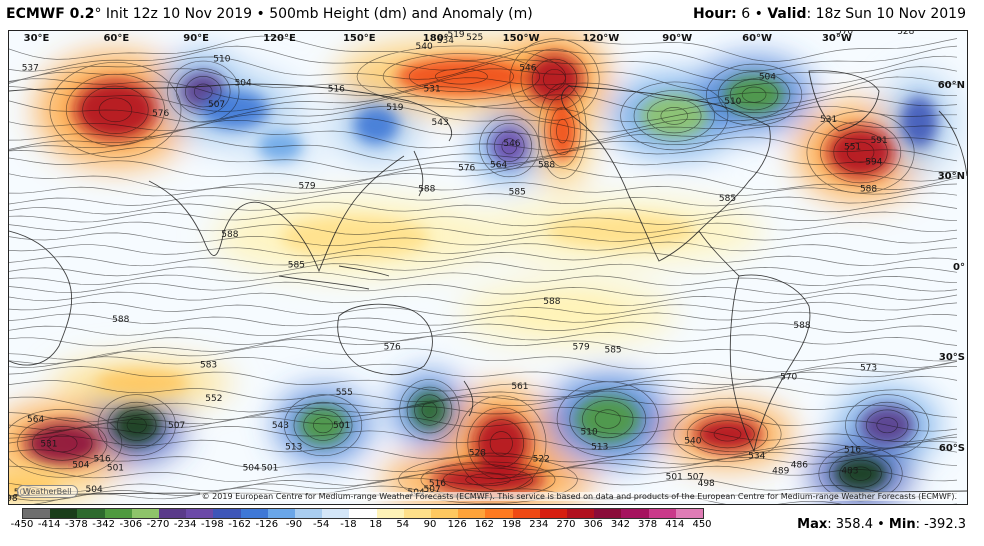 This screenshot has height=546, width=984. What do you see at coordinates (626, 32) in the screenshot?
I see `contour-label-6: 516` at bounding box center [626, 32].